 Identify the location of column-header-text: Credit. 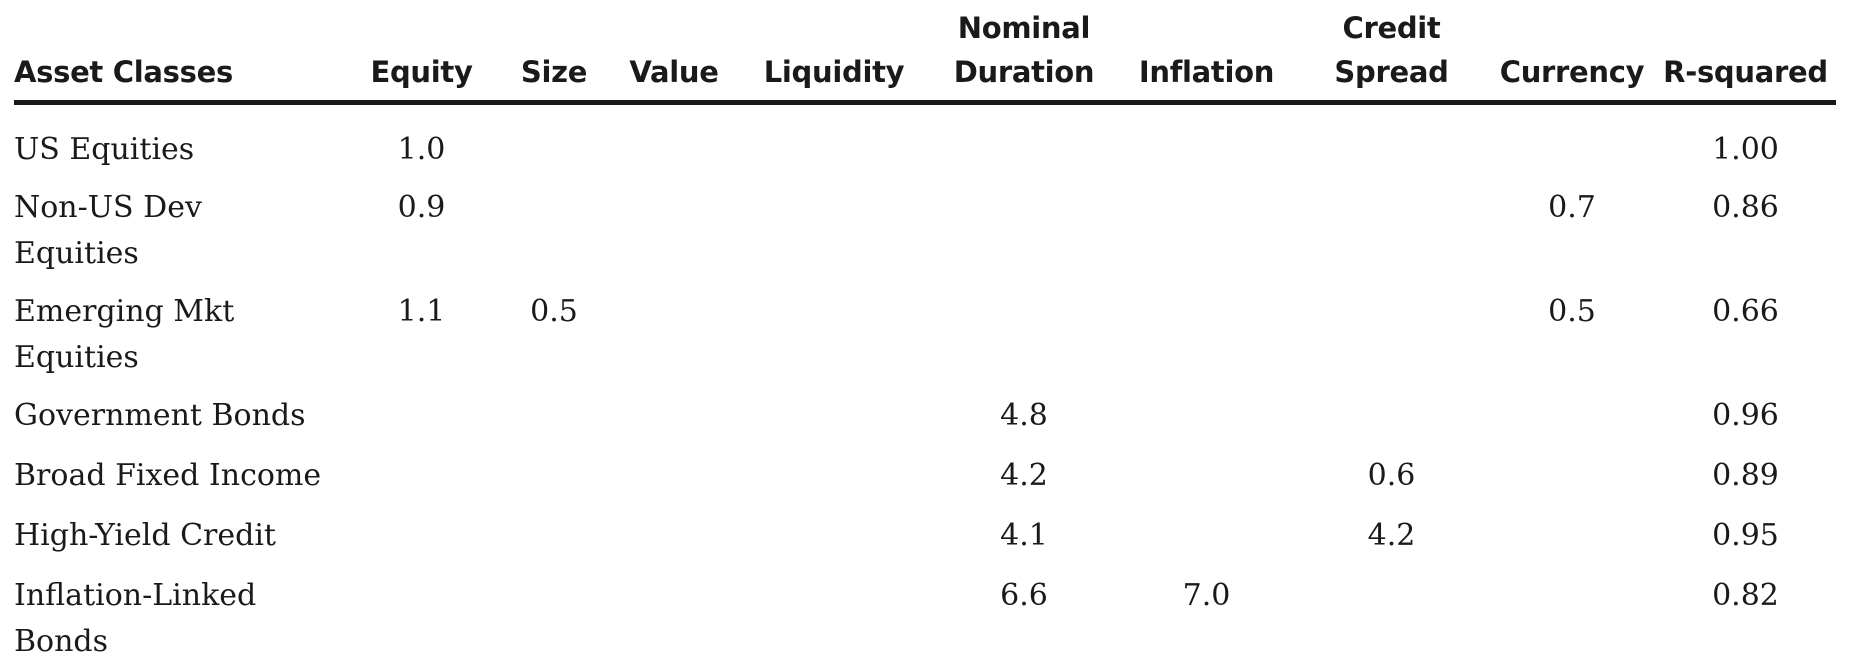
(1391, 28).